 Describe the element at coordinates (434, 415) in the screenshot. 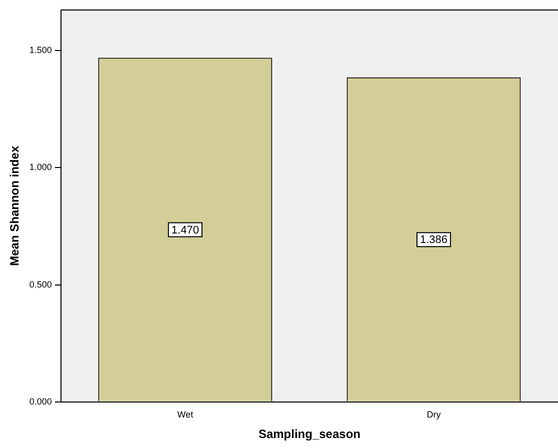

I see `x-tick-label: Dry` at that location.